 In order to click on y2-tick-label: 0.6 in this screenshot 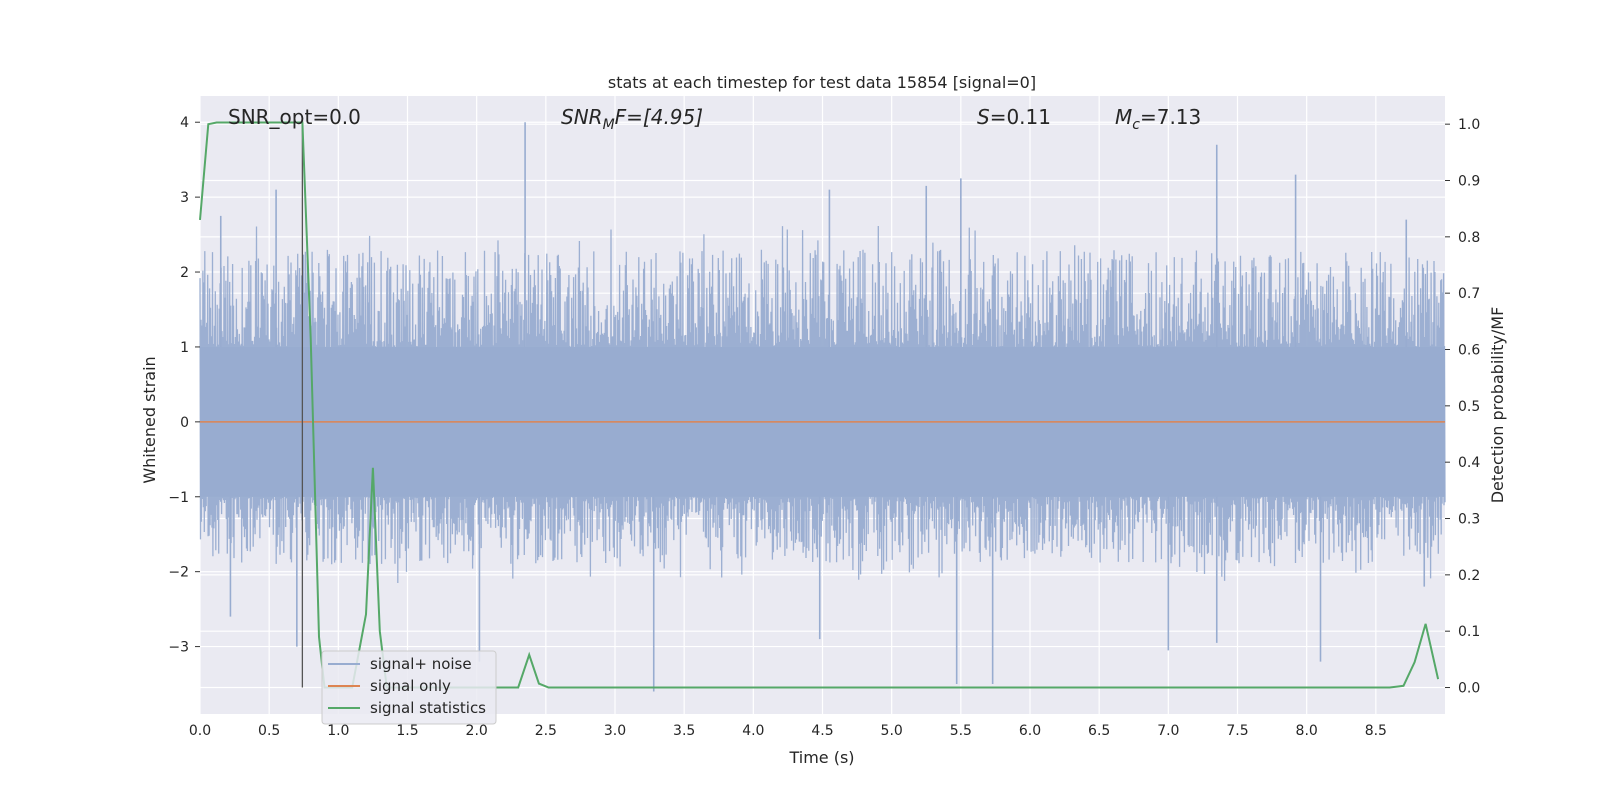, I will do `click(1469, 351)`.